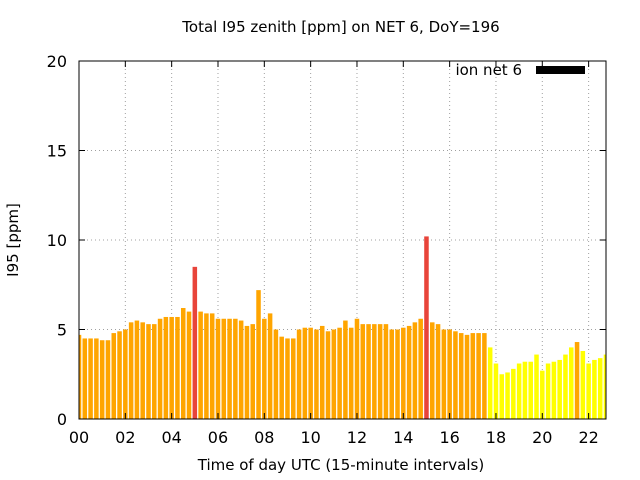  I want to click on y-tick-label: 15, so click(57, 151).